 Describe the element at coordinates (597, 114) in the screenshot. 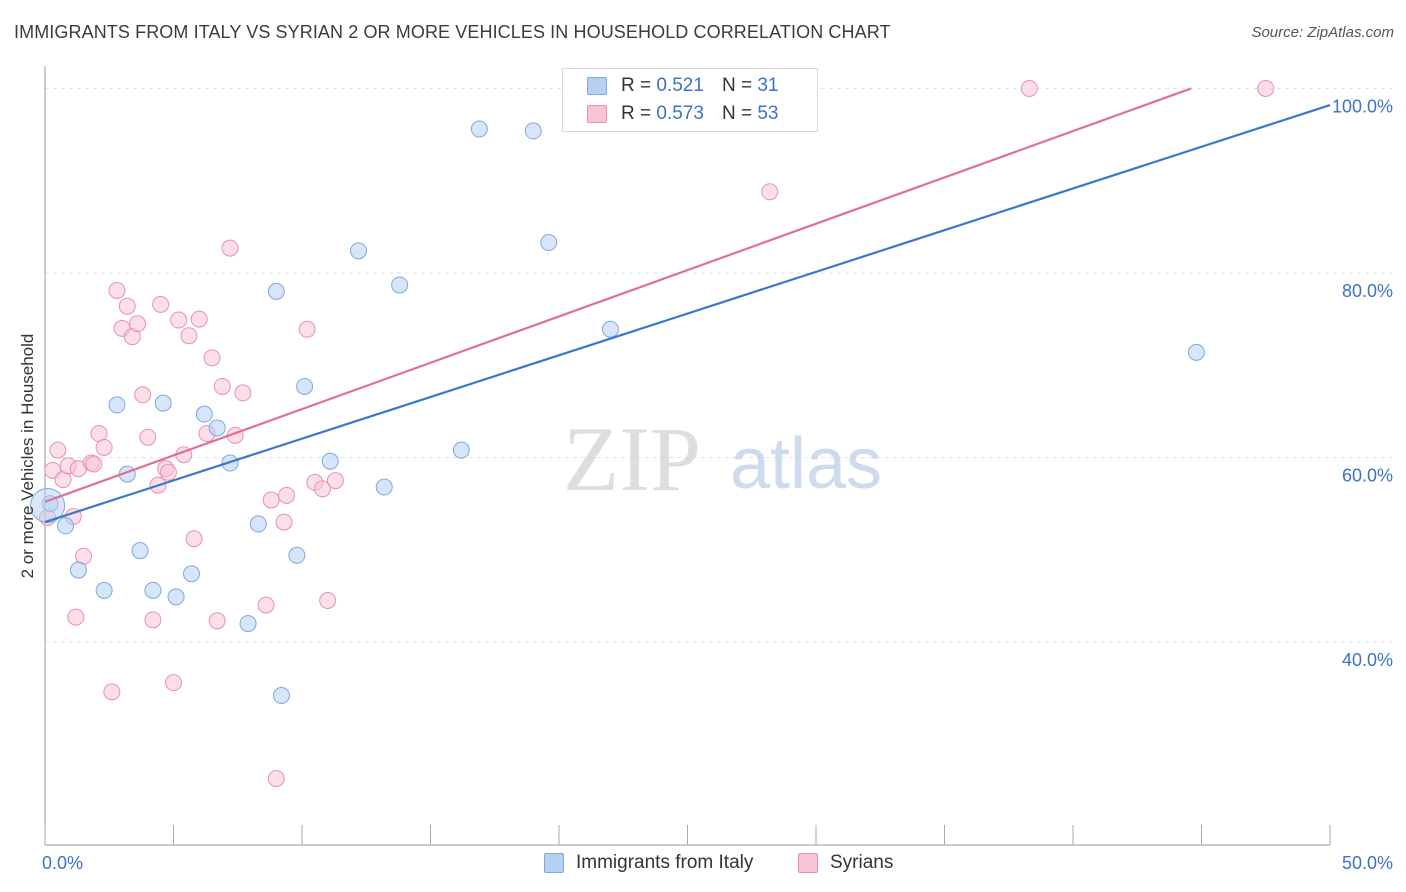

I see `legend-swatch-syrians` at that location.